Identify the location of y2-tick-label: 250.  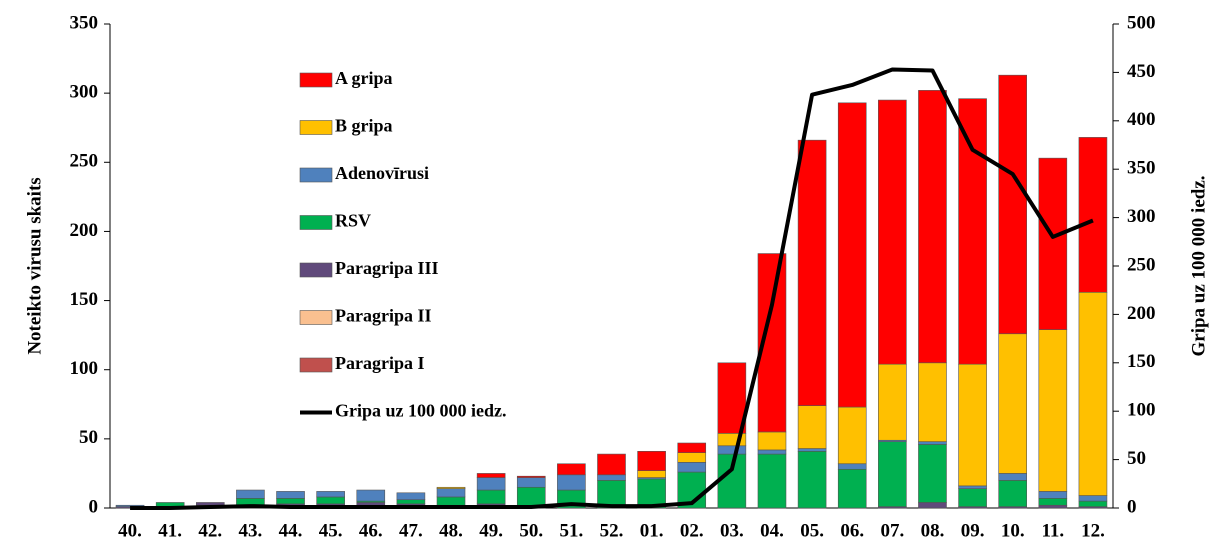
(1141, 264).